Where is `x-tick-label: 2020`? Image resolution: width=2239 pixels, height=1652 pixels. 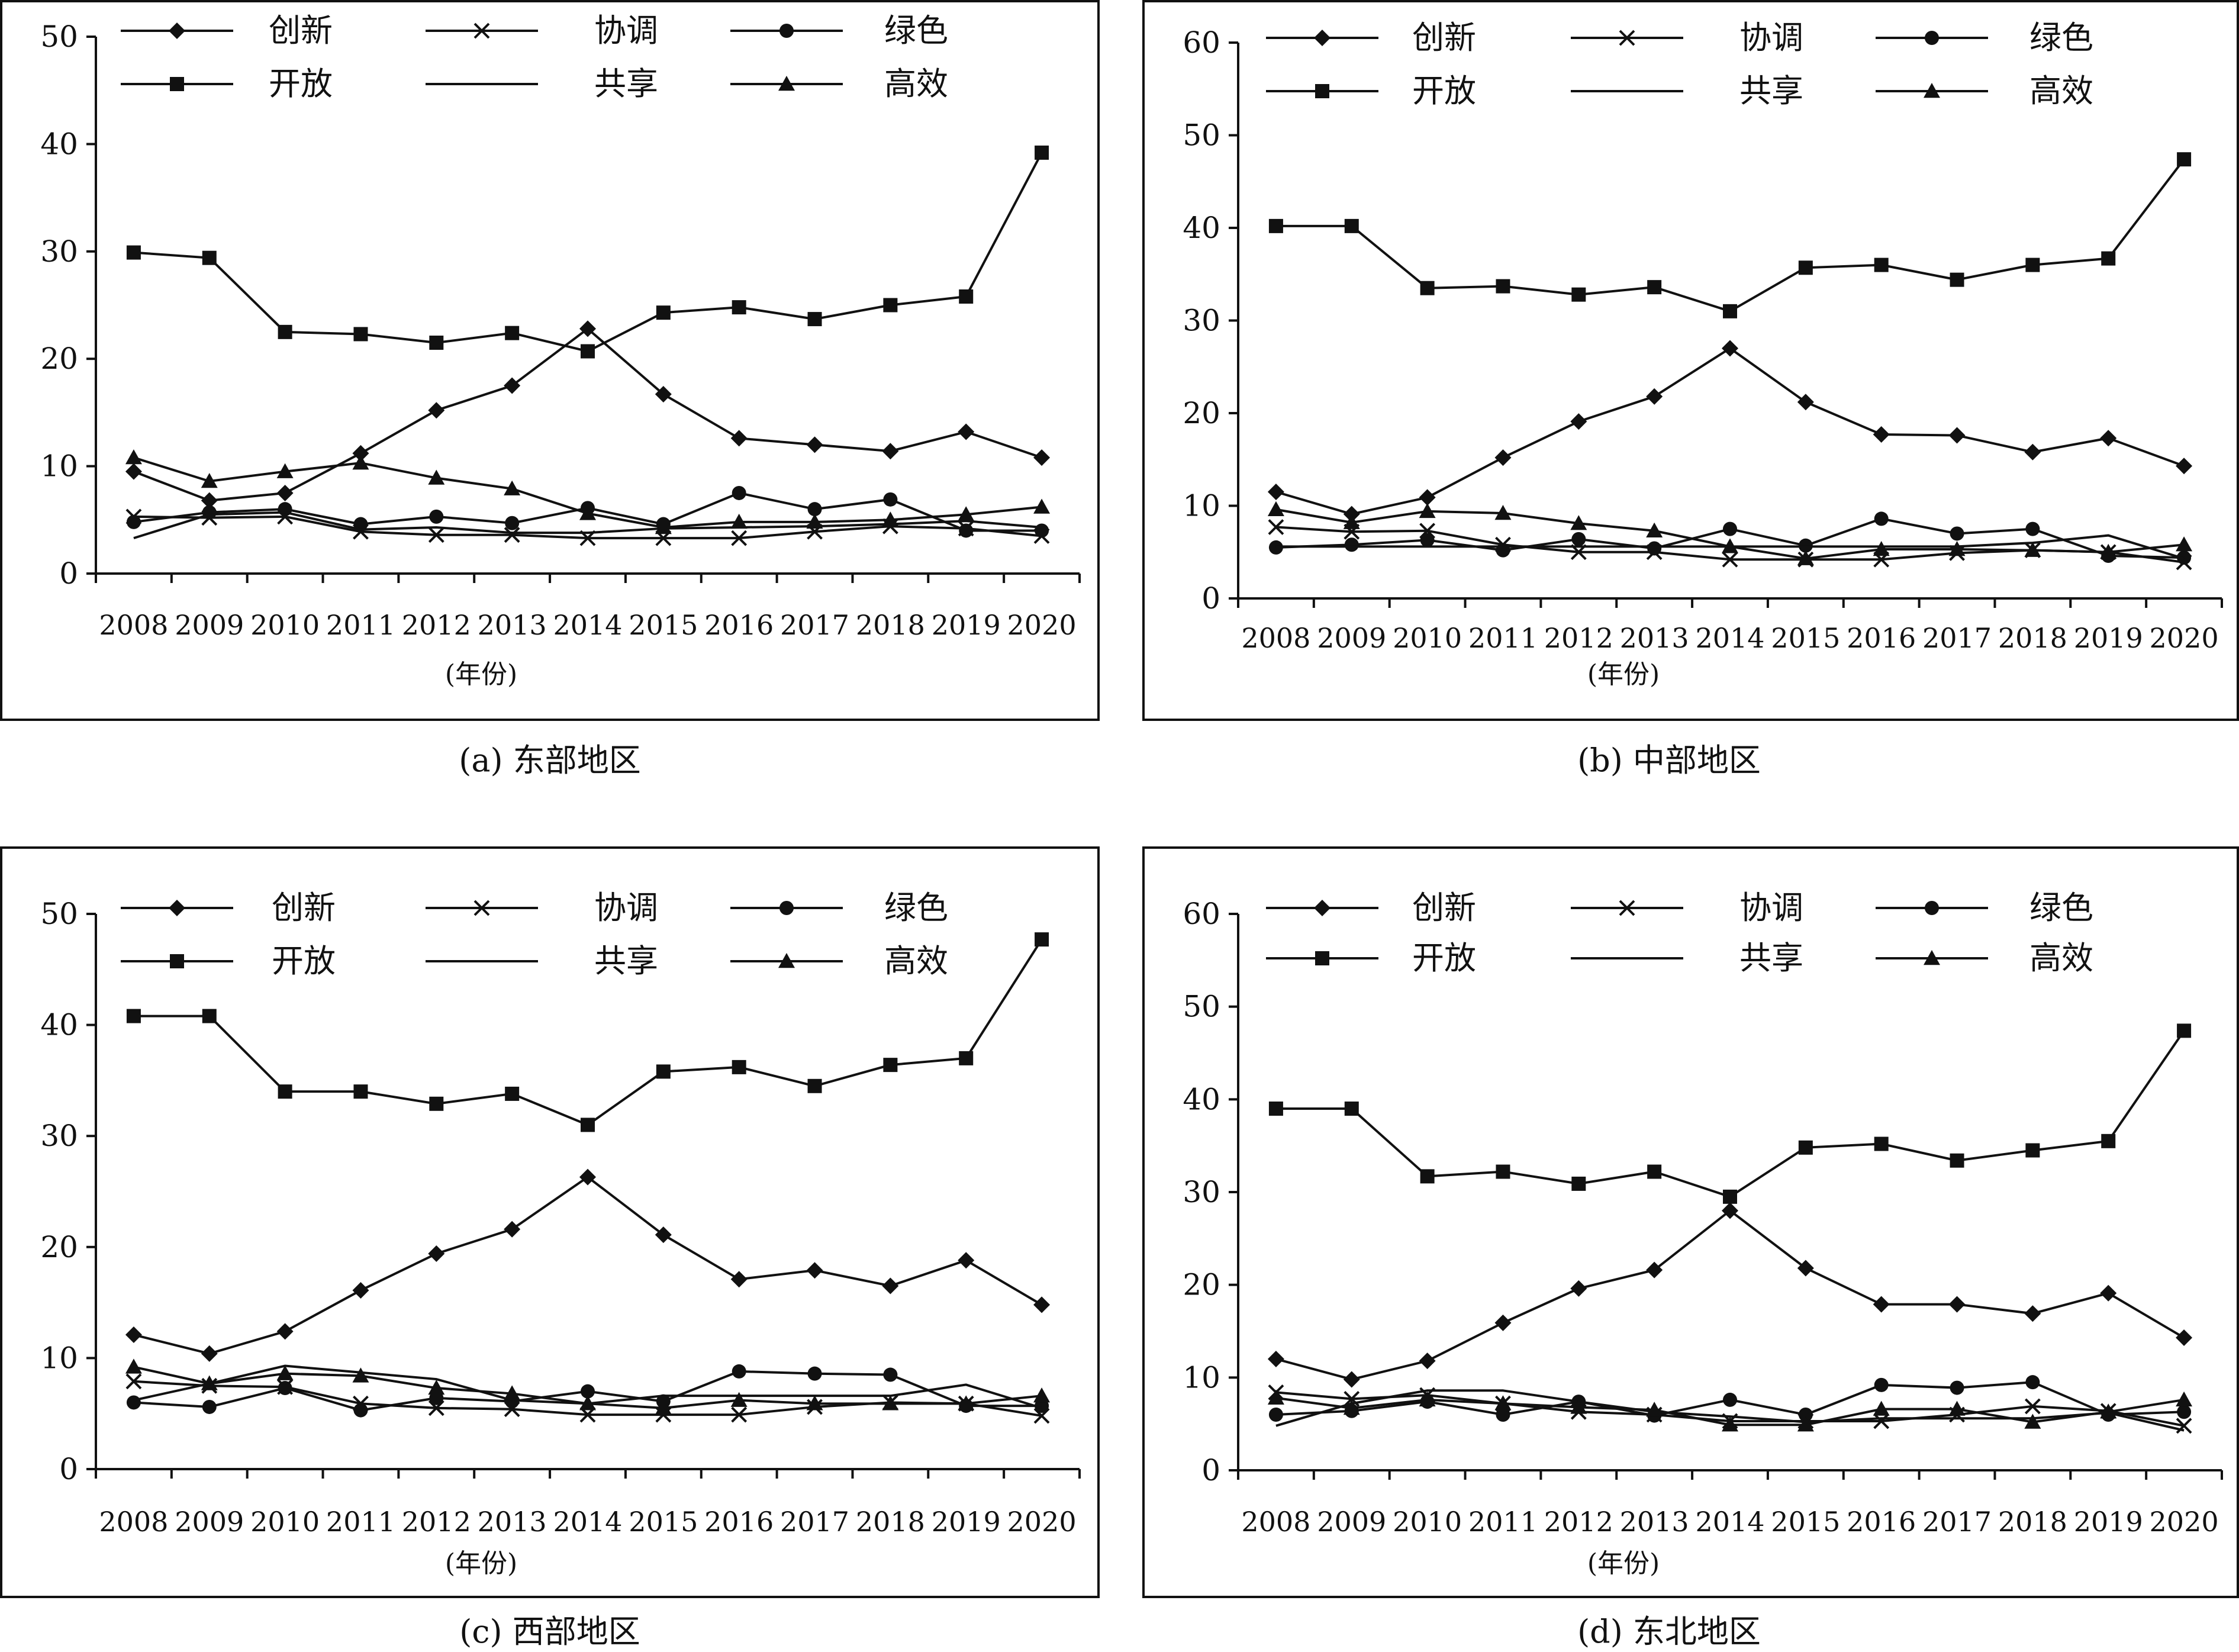
x-tick-label: 2020 is located at coordinates (2184, 638).